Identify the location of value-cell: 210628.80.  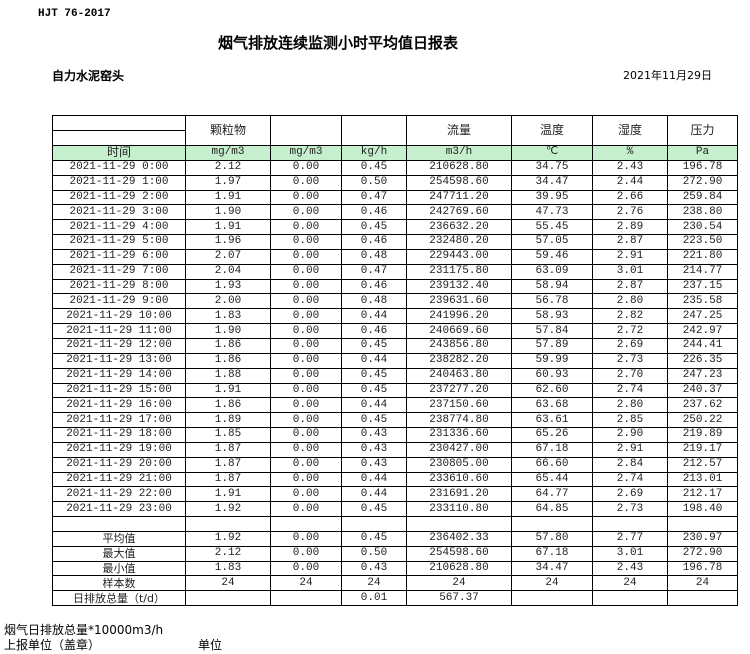
(459, 167).